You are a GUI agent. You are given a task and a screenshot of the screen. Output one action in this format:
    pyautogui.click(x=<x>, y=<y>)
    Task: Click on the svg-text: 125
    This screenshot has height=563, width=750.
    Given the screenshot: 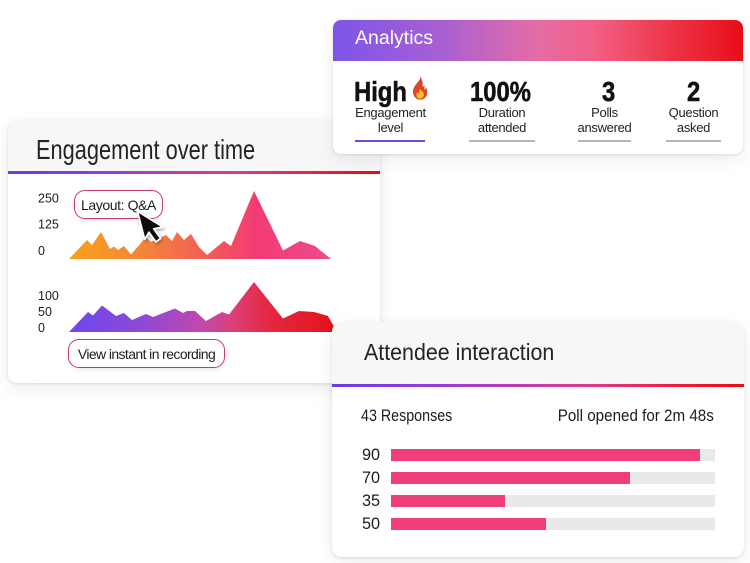 What is the action you would take?
    pyautogui.click(x=48, y=225)
    